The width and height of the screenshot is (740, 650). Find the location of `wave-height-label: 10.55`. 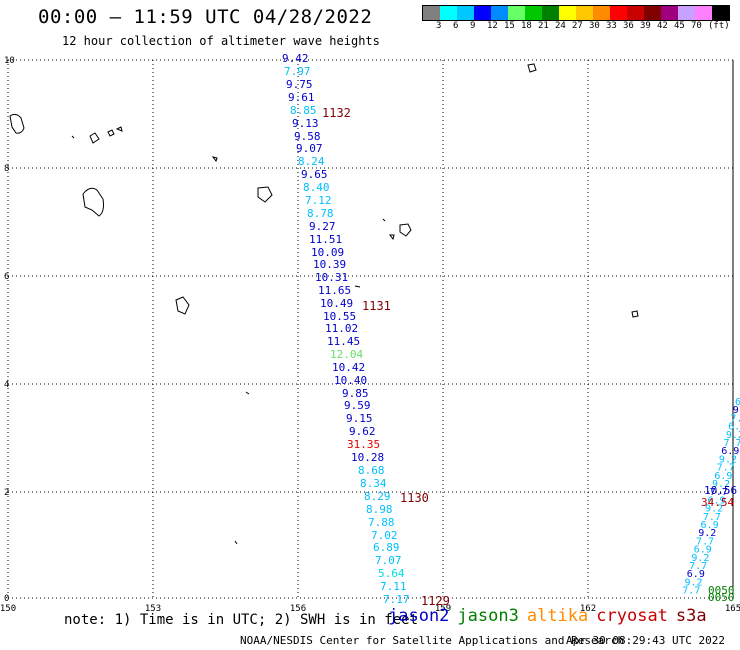

wave-height-label: 10.55 is located at coordinates (339, 316).